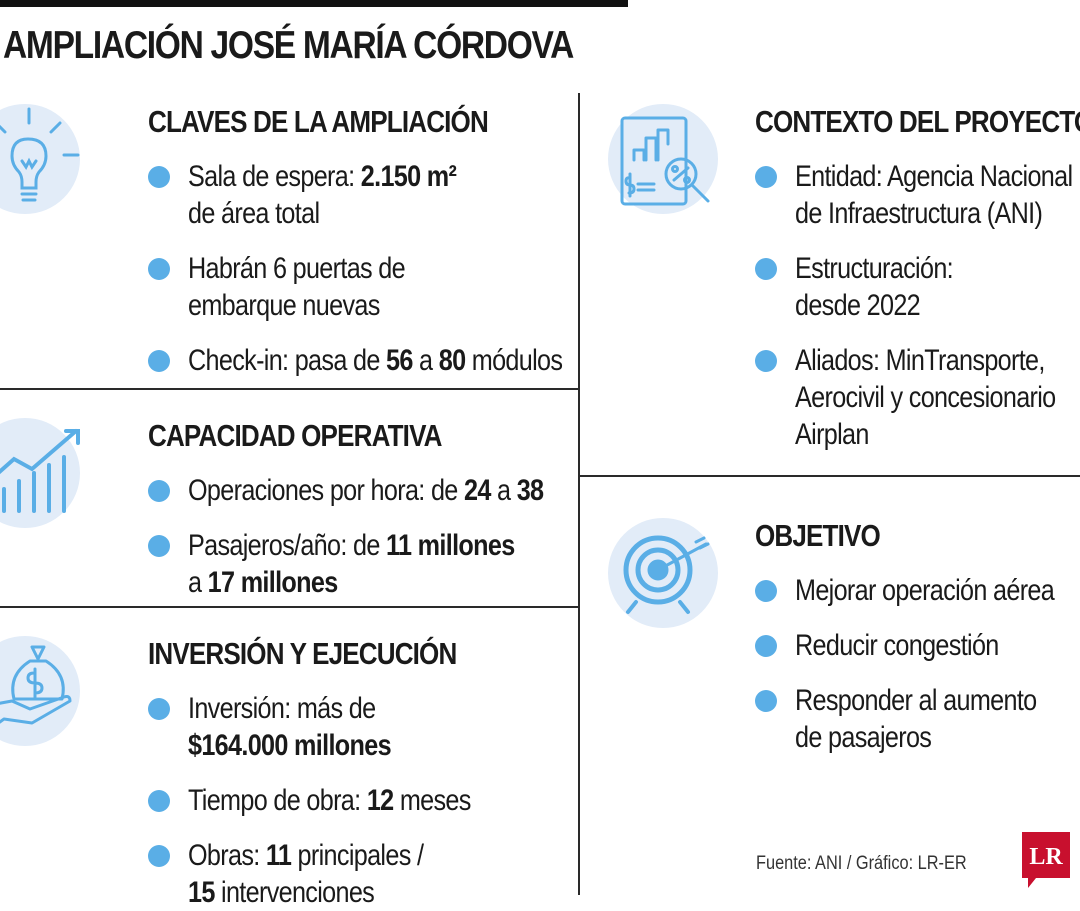  I want to click on source-note: Fuente: ANI / Gráfico: LR-ER, so click(861, 863).